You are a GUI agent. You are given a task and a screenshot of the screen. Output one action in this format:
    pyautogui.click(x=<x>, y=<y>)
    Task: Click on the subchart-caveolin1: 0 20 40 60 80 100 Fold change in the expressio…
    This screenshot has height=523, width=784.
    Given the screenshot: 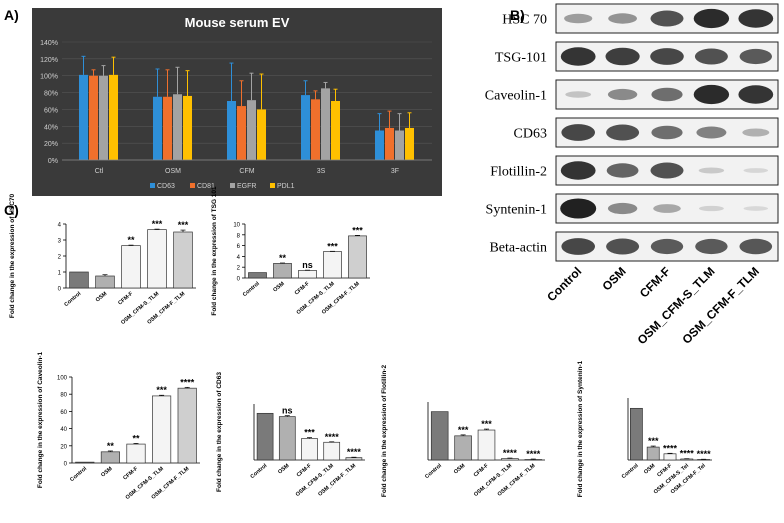 What is the action you would take?
    pyautogui.click(x=118, y=426)
    